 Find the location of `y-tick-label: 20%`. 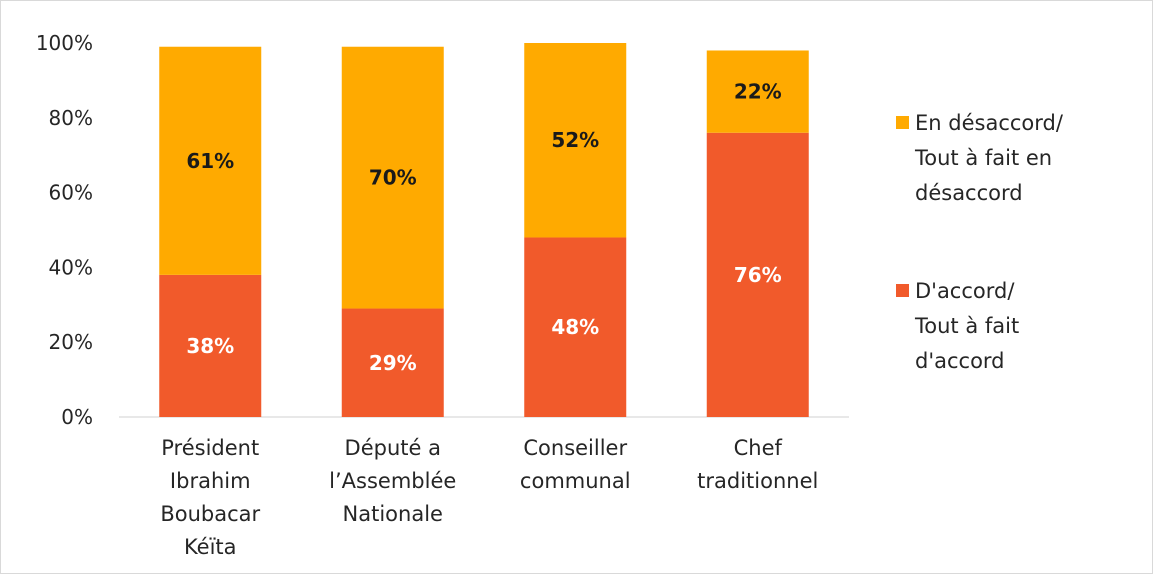

y-tick-label: 20% is located at coordinates (71, 342).